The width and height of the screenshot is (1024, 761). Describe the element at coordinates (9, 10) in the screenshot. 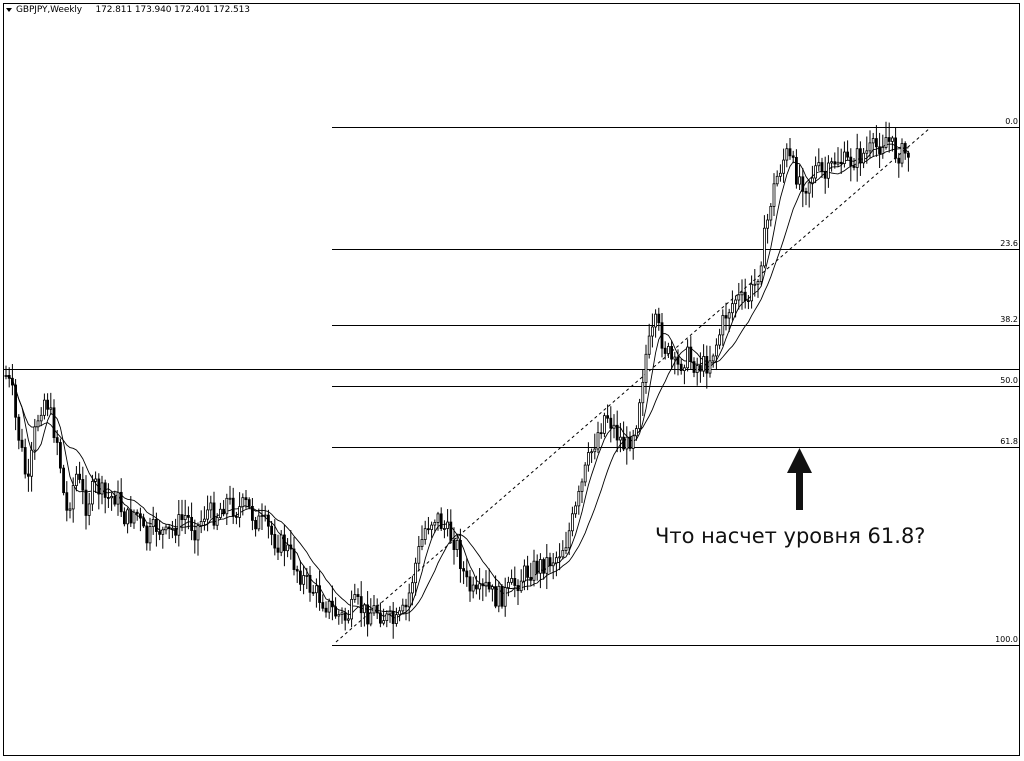

I see `chevron-down-icon` at that location.